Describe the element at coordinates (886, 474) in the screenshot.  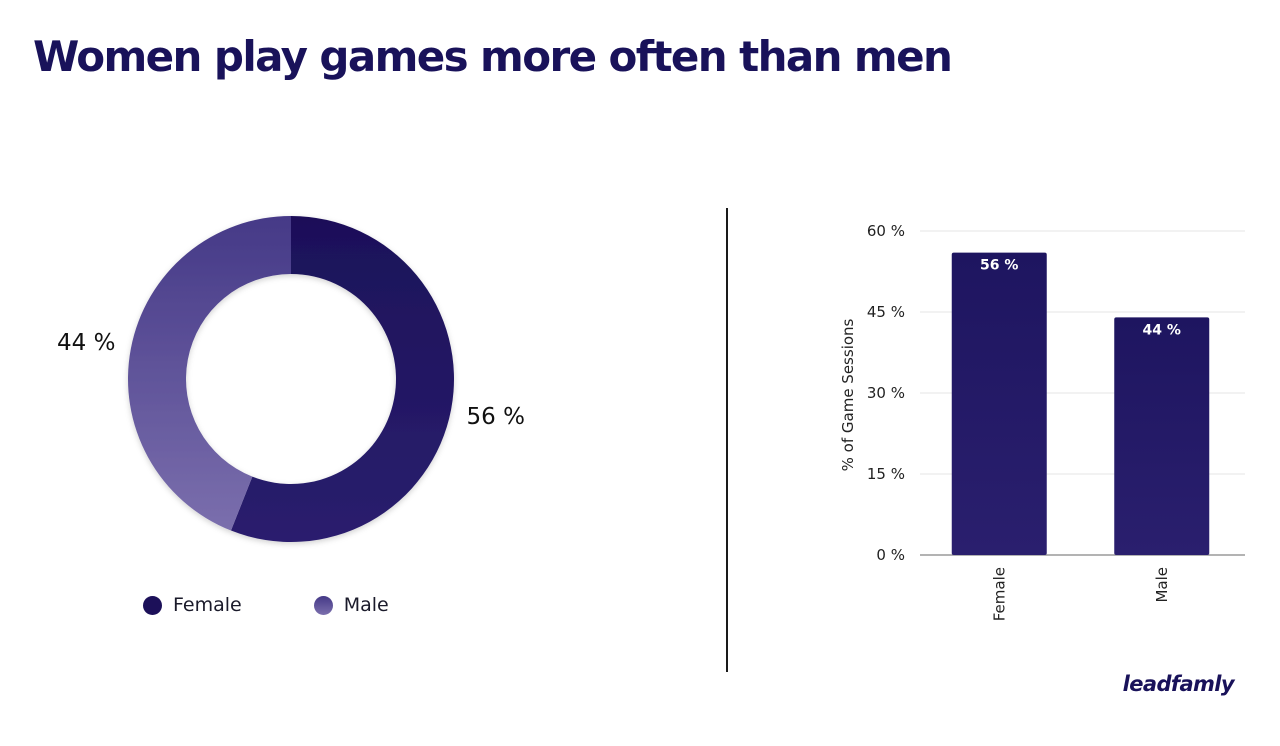
I see `y-tick-label: 15 %` at that location.